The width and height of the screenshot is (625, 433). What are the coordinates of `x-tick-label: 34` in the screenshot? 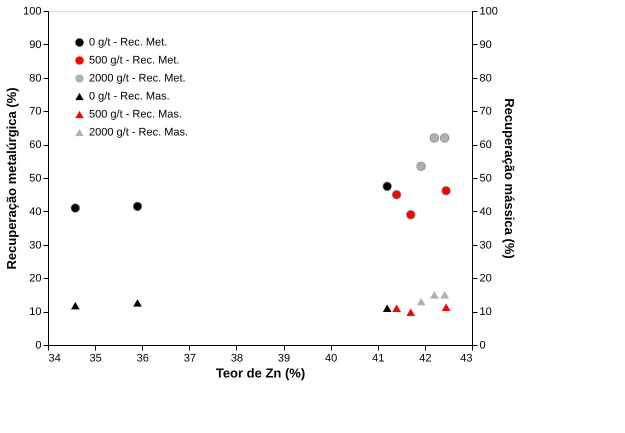 It's located at (54, 358).